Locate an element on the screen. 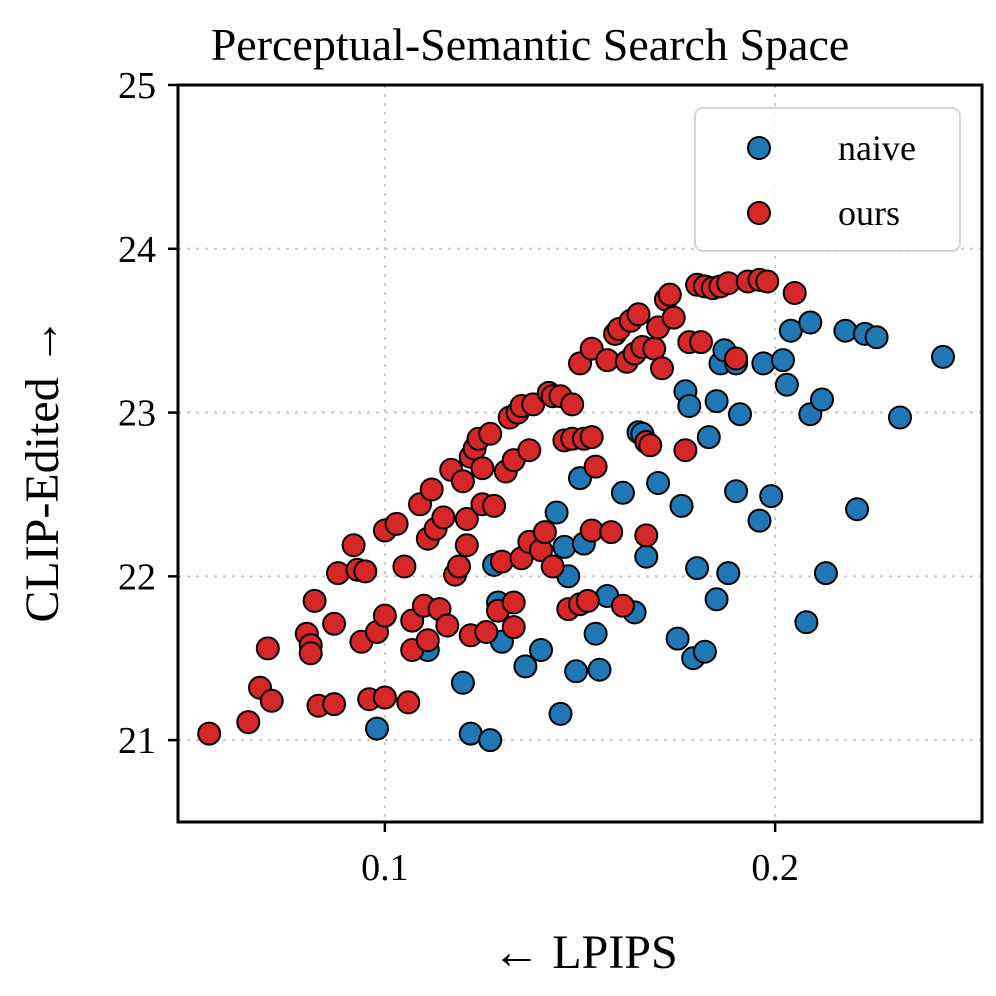  y-tick-label: 22 is located at coordinates (137, 577).